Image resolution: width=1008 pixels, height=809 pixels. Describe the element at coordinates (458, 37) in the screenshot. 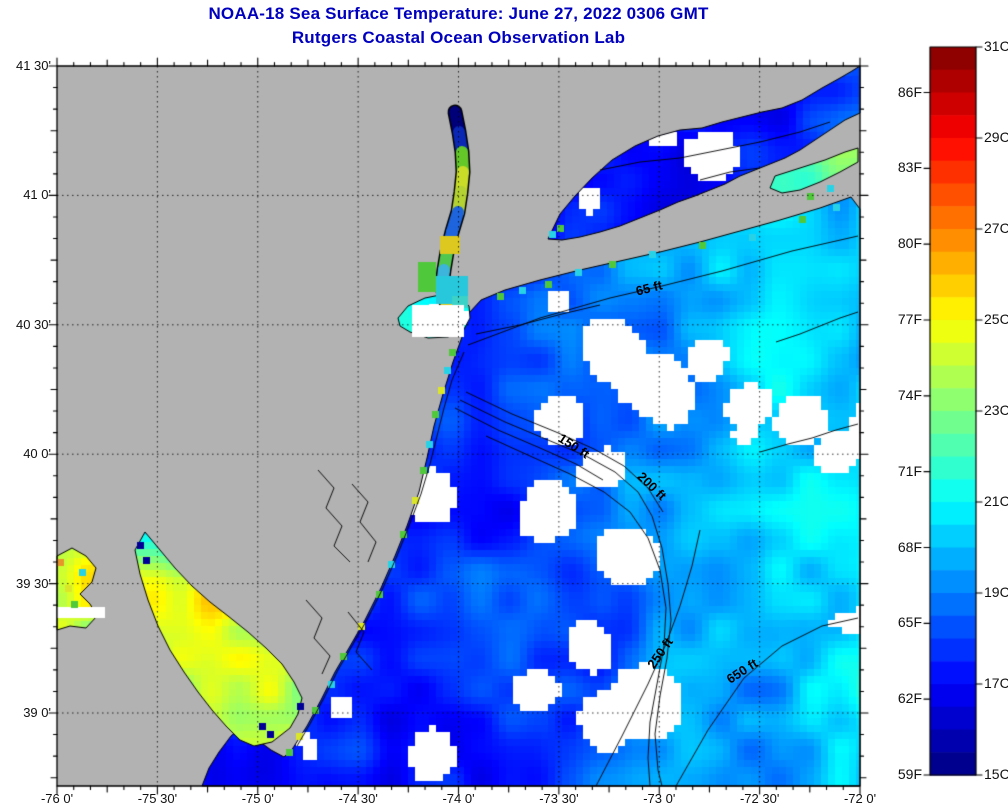

I see `page-subtitle: Rutgers Coastal Ocean Observation Lab` at that location.